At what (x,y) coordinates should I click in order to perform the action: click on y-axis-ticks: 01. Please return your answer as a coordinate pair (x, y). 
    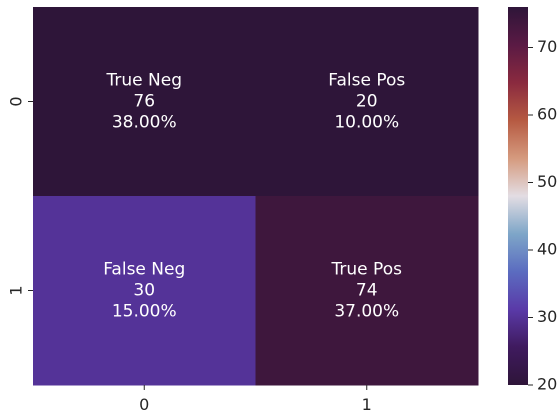
    Looking at the image, I should click on (20, 196).